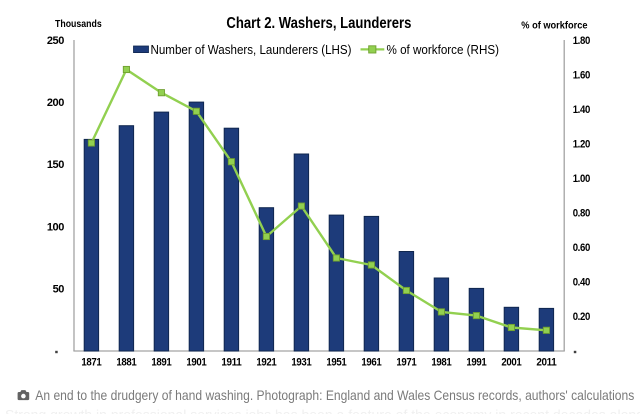  I want to click on svg-text: 1901, so click(196, 363).